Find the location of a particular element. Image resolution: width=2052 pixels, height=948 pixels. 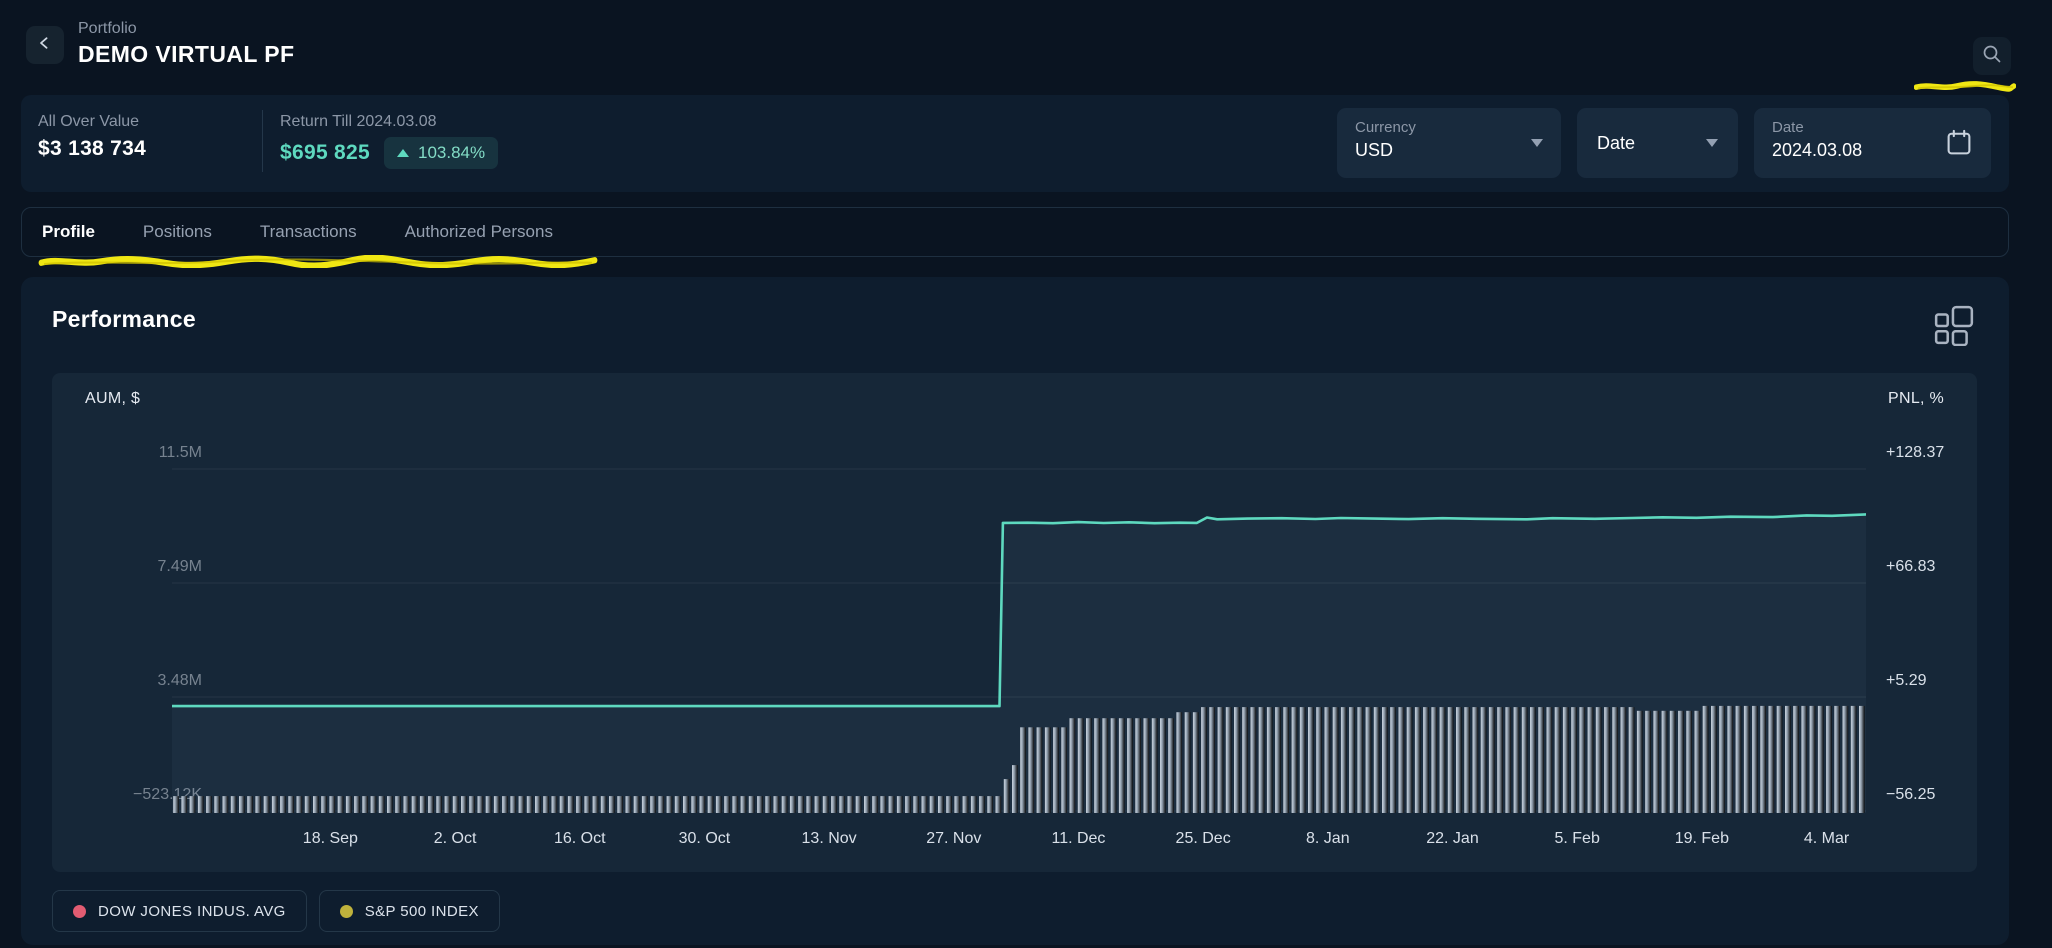

chevron-left-icon is located at coordinates (45, 45).